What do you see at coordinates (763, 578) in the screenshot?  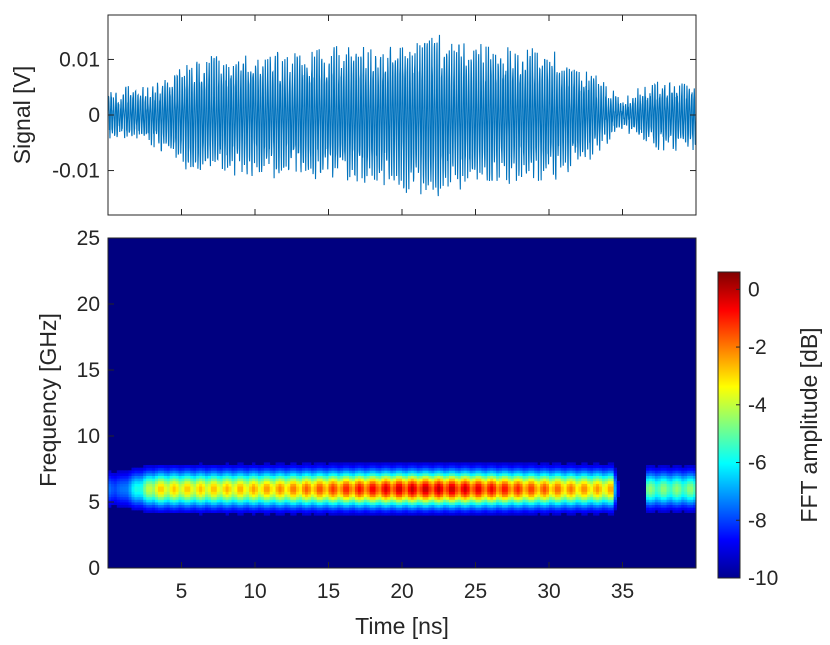 I see `colorbar-tick-label: -10` at bounding box center [763, 578].